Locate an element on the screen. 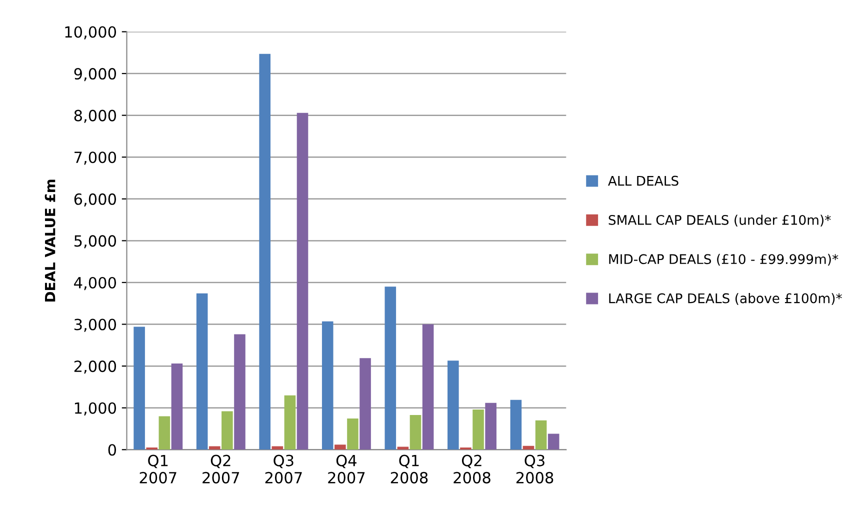  y-tick-label: 4,000 is located at coordinates (95, 283).